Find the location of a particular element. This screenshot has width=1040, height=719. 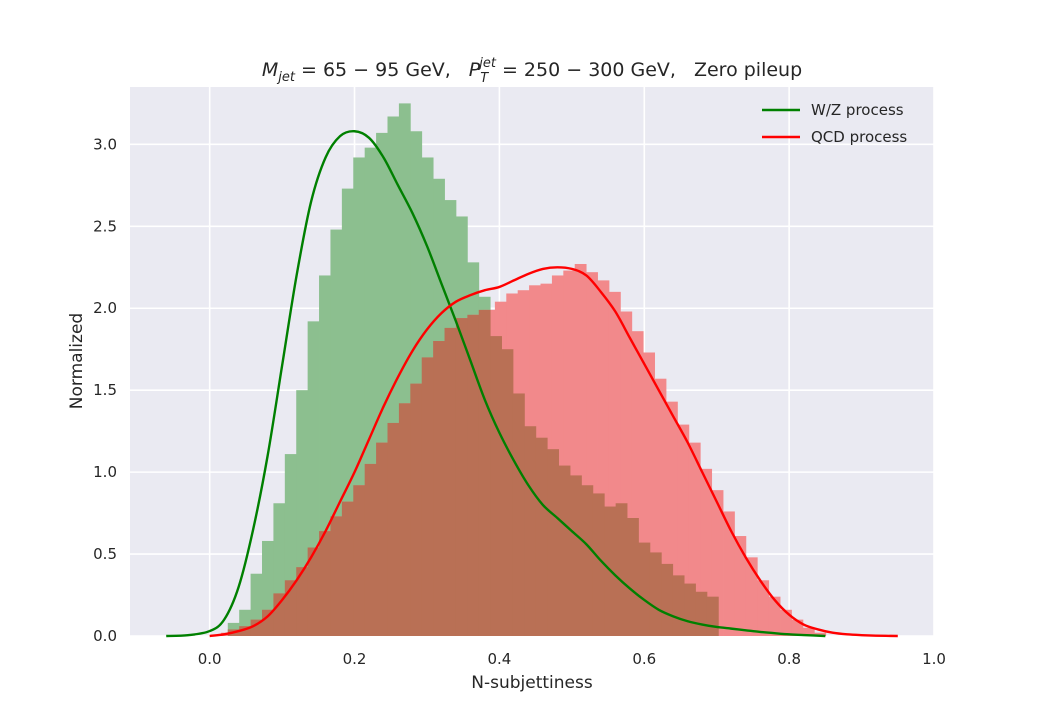

legend: W/Z process QCD process is located at coordinates (834, 123).